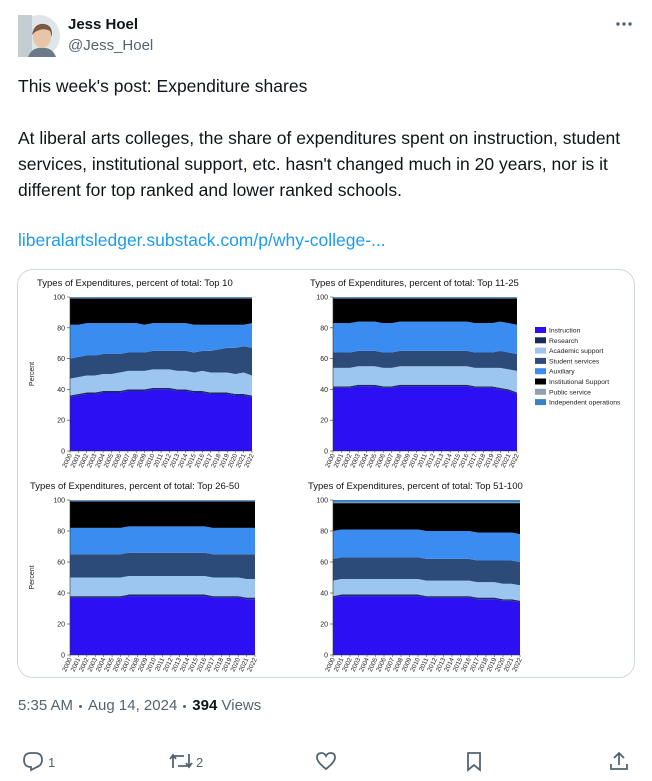 The height and width of the screenshot is (781, 652). Describe the element at coordinates (326, 761) in the screenshot. I see `like-icon` at that location.